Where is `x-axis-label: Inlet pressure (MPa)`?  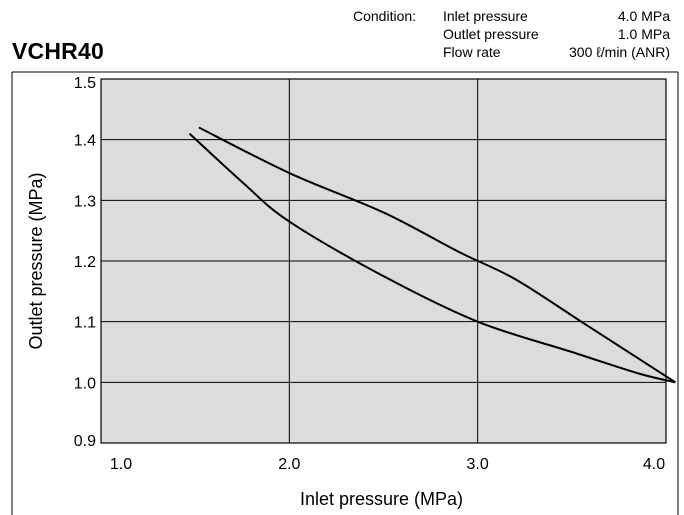 x-axis-label: Inlet pressure (MPa) is located at coordinates (381, 499).